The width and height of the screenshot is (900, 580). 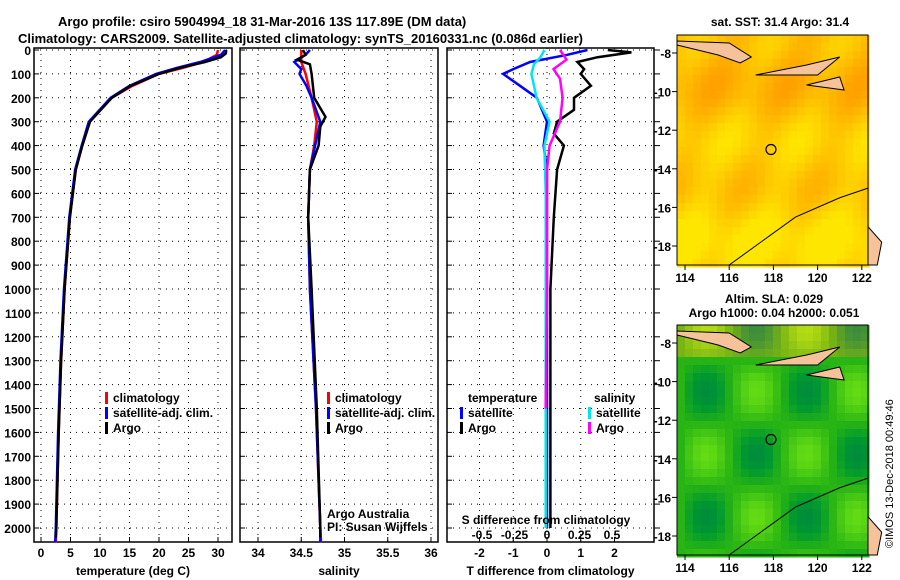 I want to click on map-y-tick-label: -18, so click(x=663, y=537).